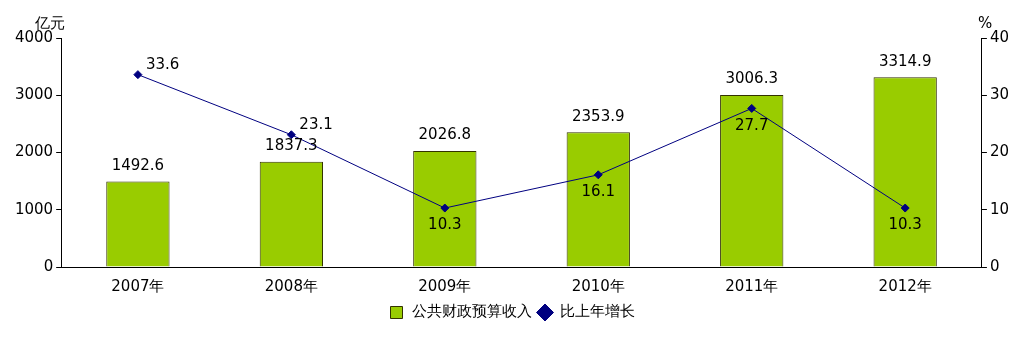  What do you see at coordinates (597, 311) in the screenshot?
I see `legend-label: 比上年增长` at bounding box center [597, 311].